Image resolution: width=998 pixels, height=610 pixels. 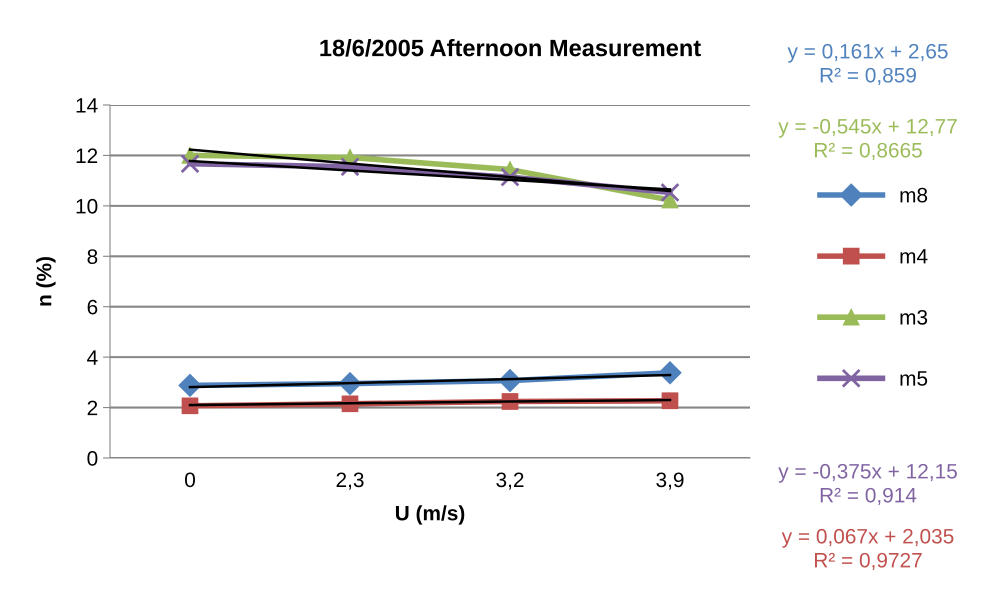 What do you see at coordinates (914, 195) in the screenshot?
I see `legend-label: m8` at bounding box center [914, 195].